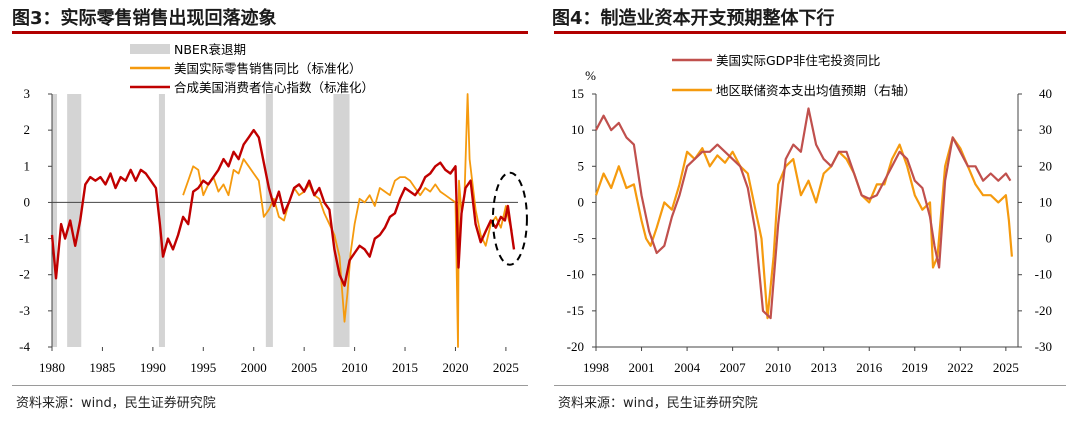  What do you see at coordinates (27, 129) in the screenshot?
I see `y-tick-label: 2` at bounding box center [27, 129].